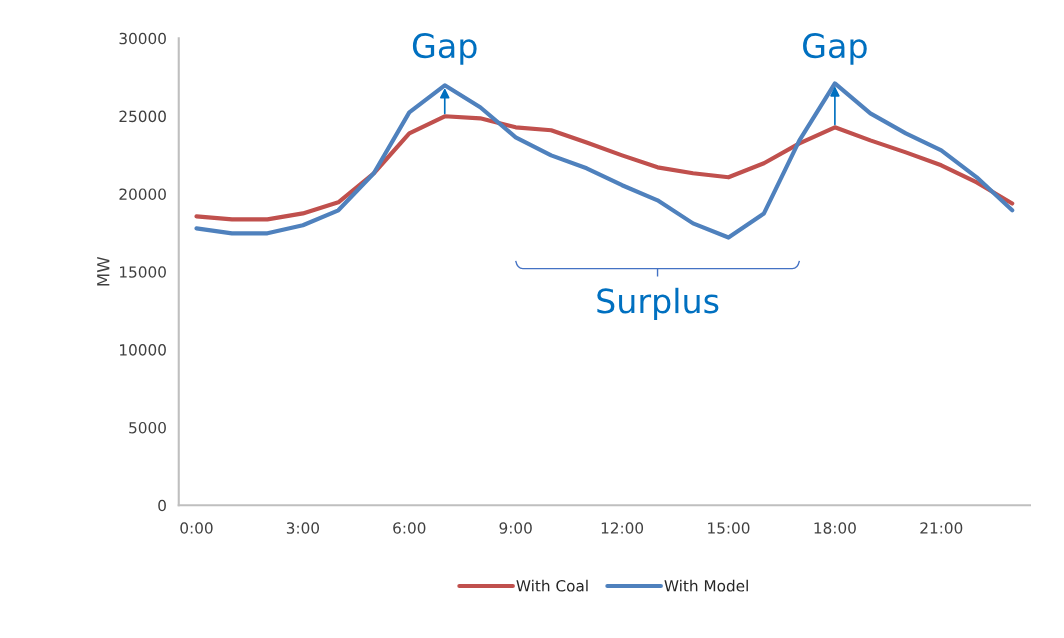 This screenshot has width=1064, height=638. What do you see at coordinates (515, 528) in the screenshot?
I see `x-tick-label: 9:00` at bounding box center [515, 528].